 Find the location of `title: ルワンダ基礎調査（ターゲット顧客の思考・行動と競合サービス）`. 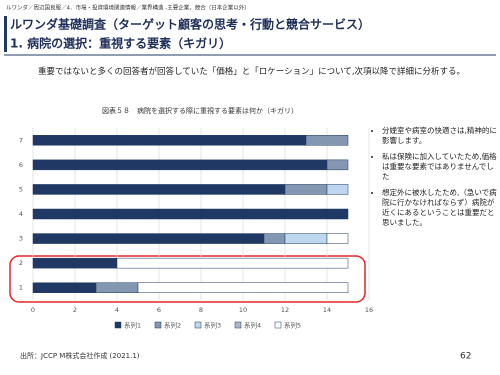

title: ルワンダ基礎調査（ターゲット顧客の思考・行動と競合サービス） is located at coordinates (190, 24).